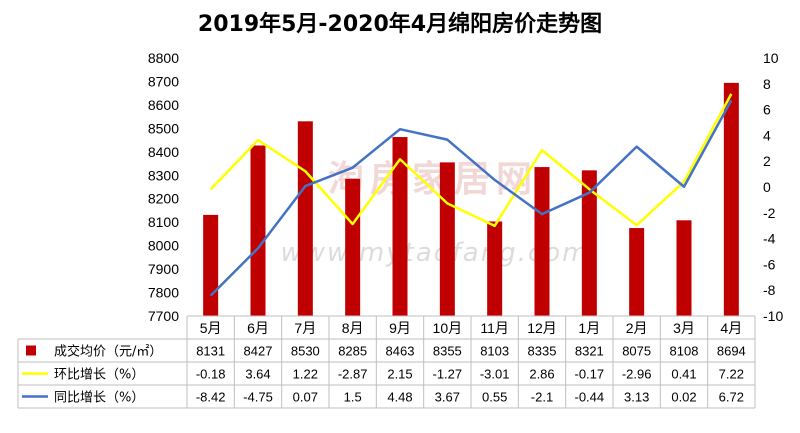 The image size is (800, 433). What do you see at coordinates (590, 374) in the screenshot?
I see `data-label: -0.17` at bounding box center [590, 374].